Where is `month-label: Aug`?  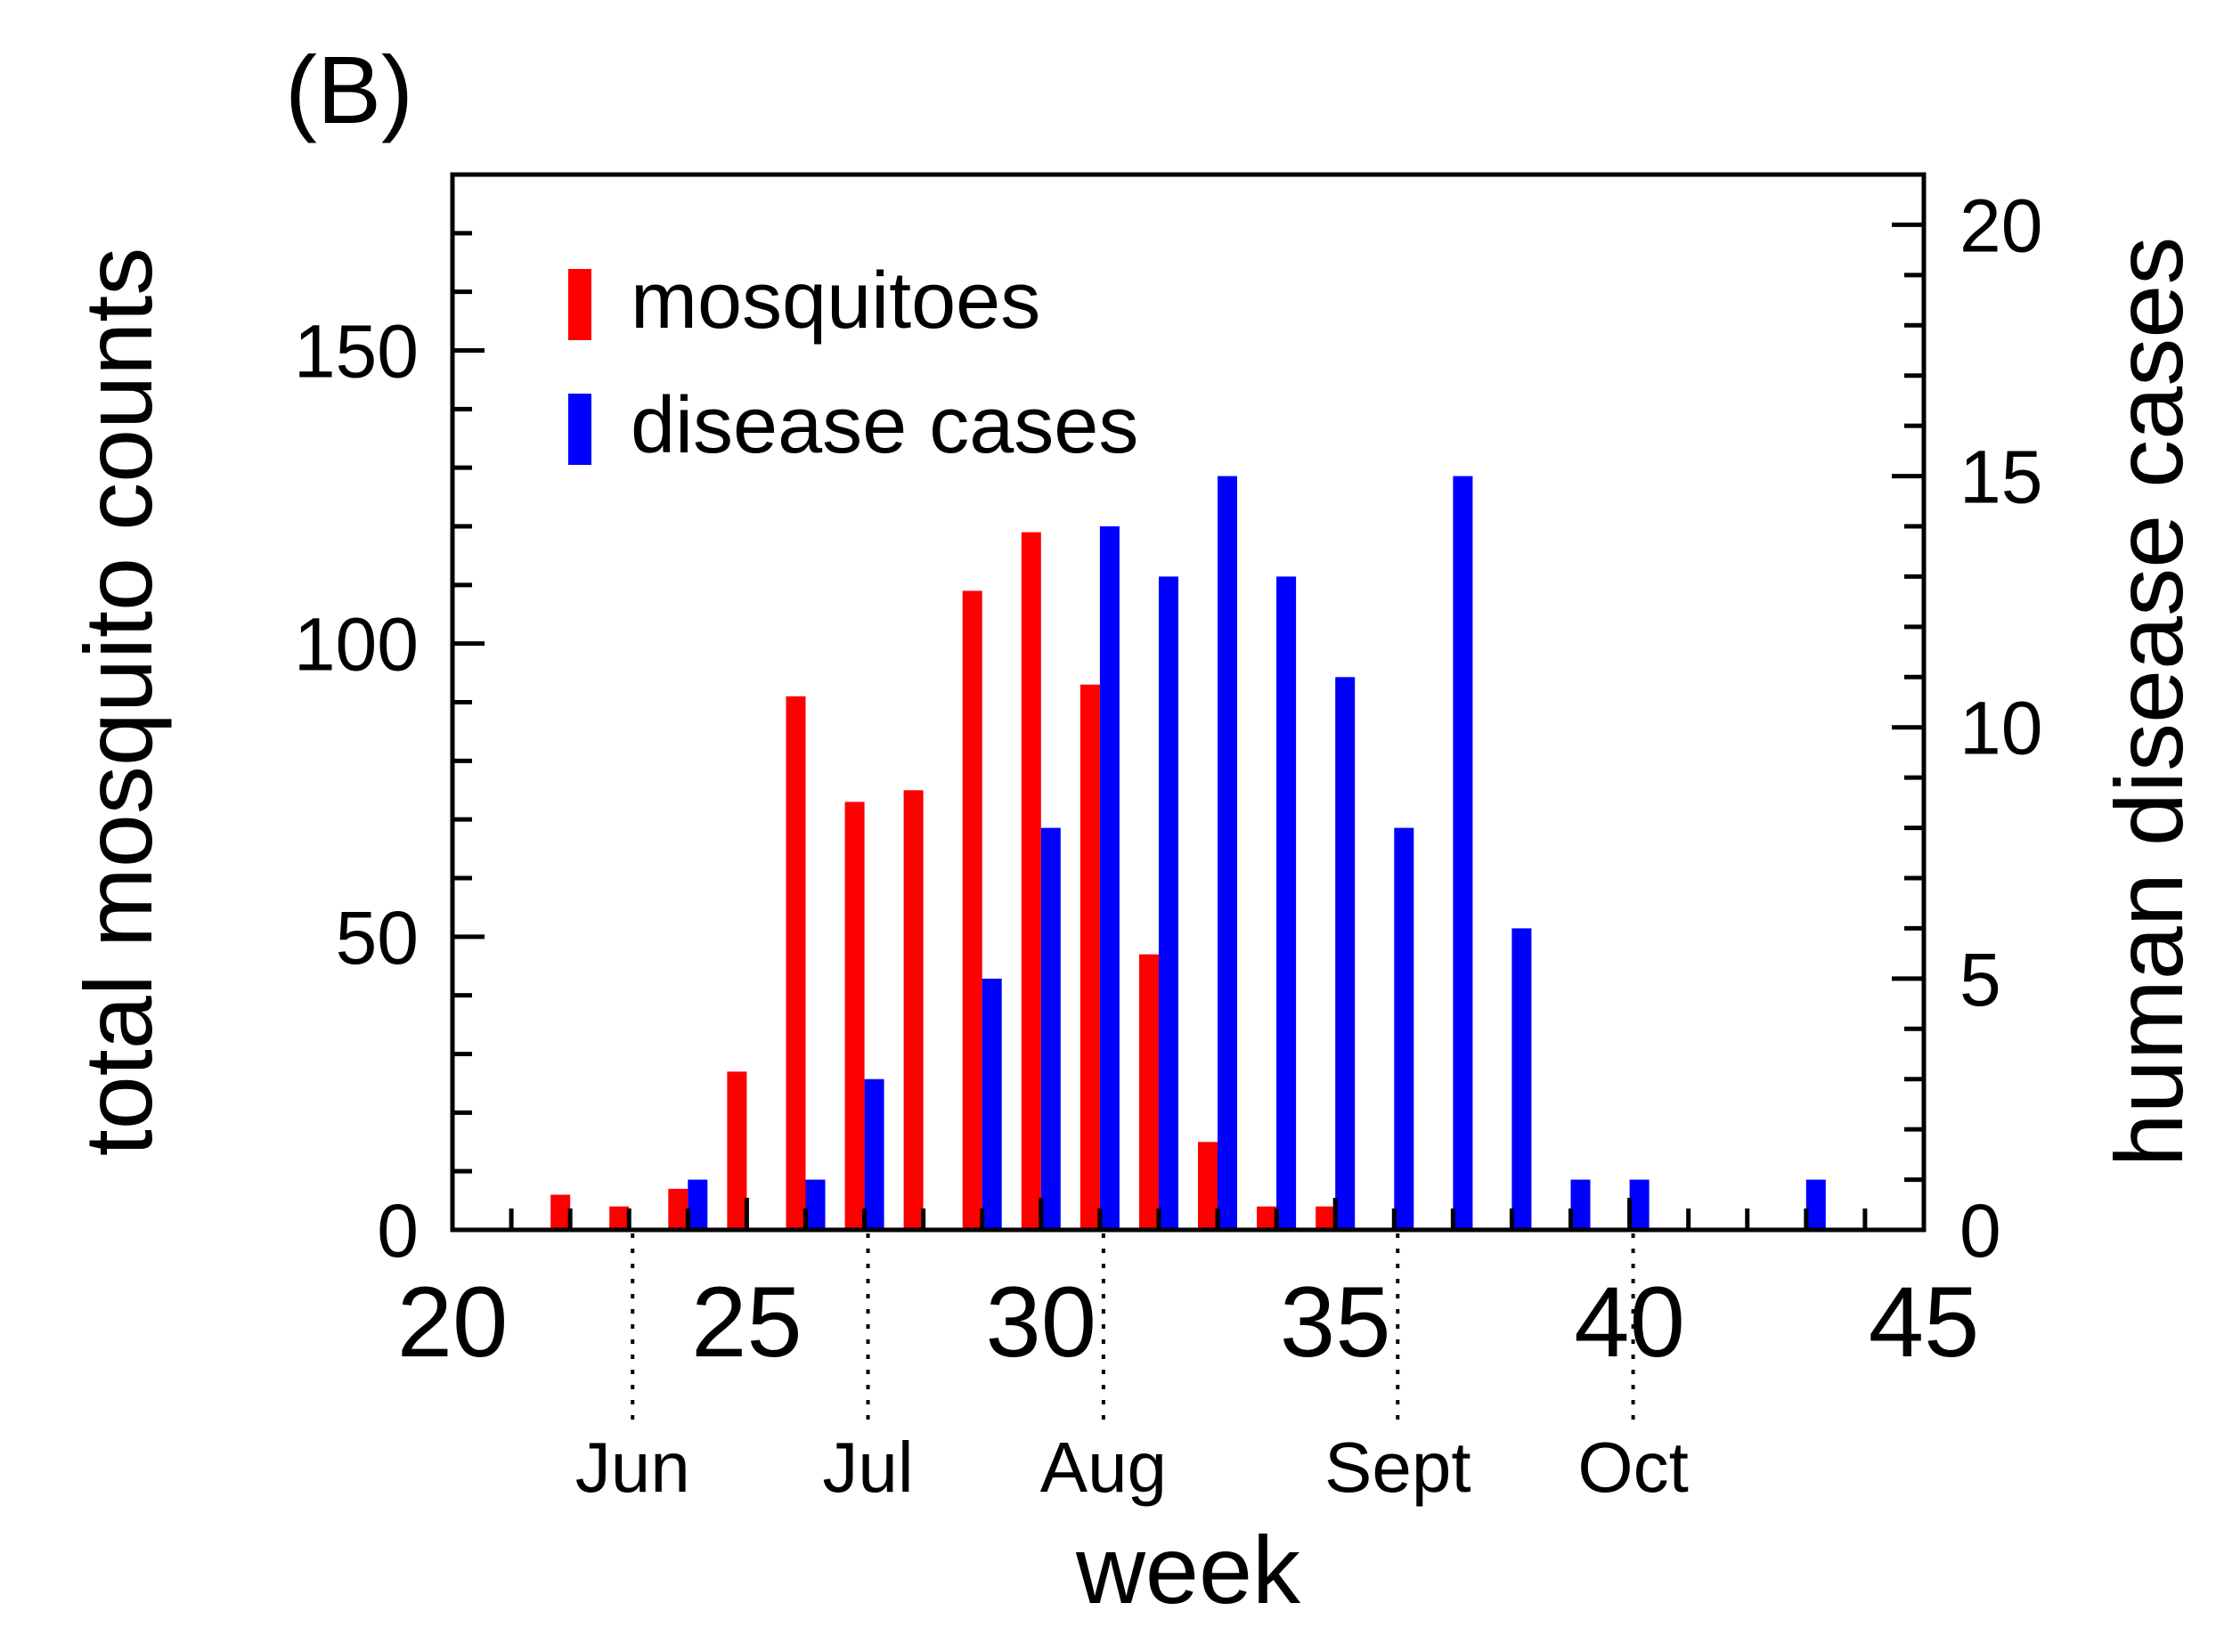
month-label: Aug is located at coordinates (1103, 1467).